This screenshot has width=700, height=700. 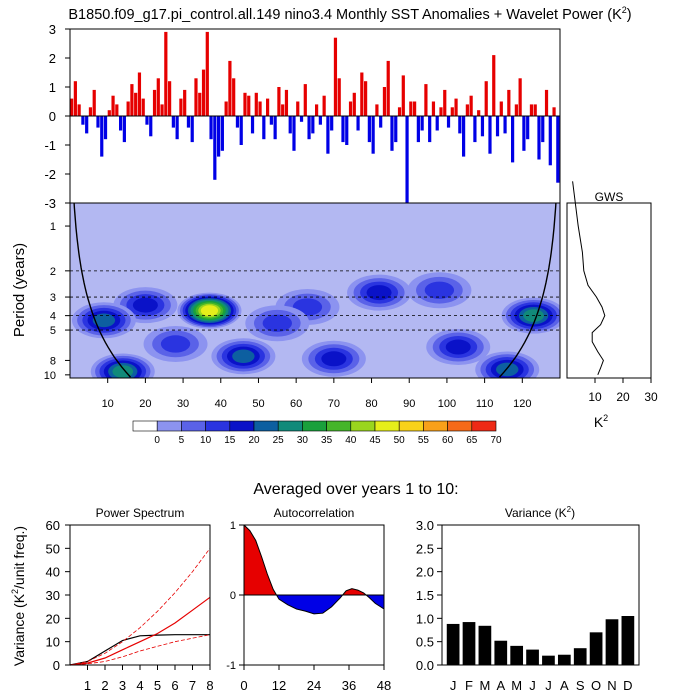 What do you see at coordinates (532, 685) in the screenshot?
I see `variance-x-tick-label: J` at bounding box center [532, 685].